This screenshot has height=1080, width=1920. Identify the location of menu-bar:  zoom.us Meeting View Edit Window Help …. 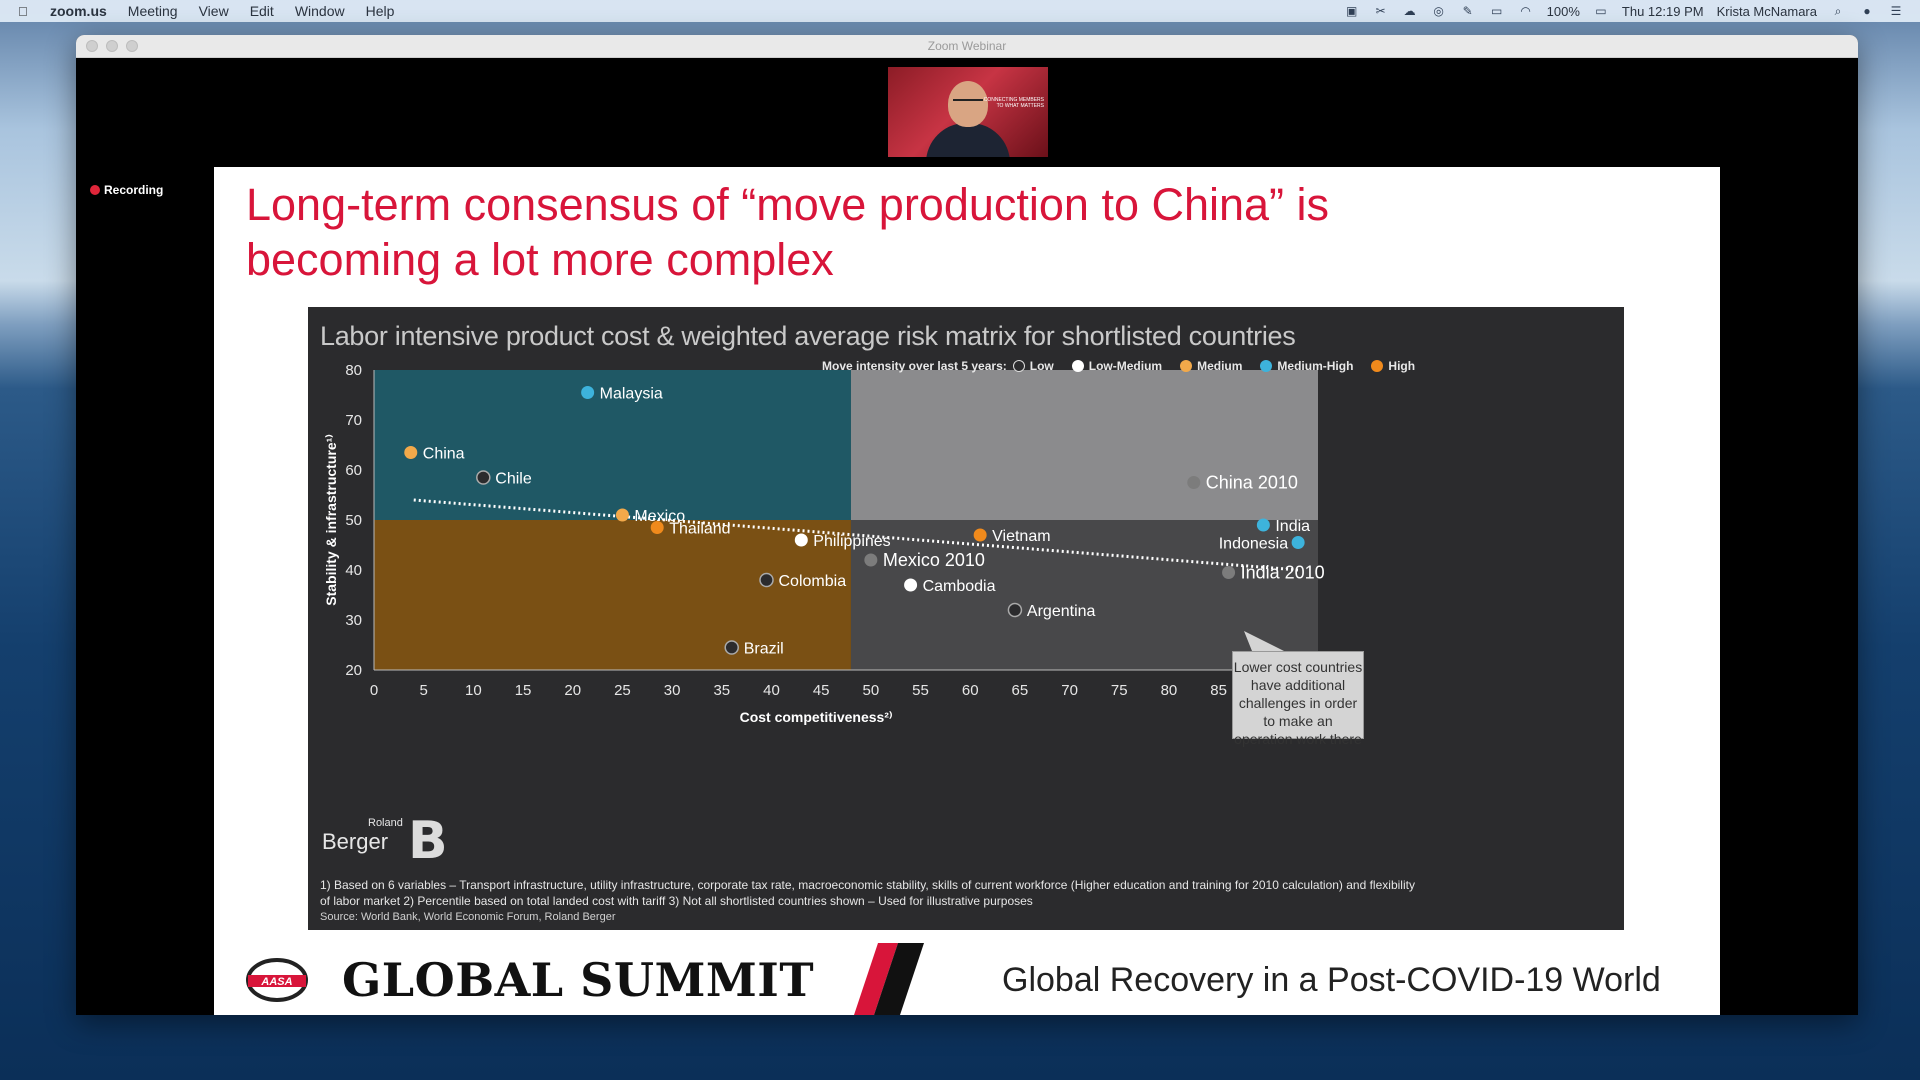
(960, 11).